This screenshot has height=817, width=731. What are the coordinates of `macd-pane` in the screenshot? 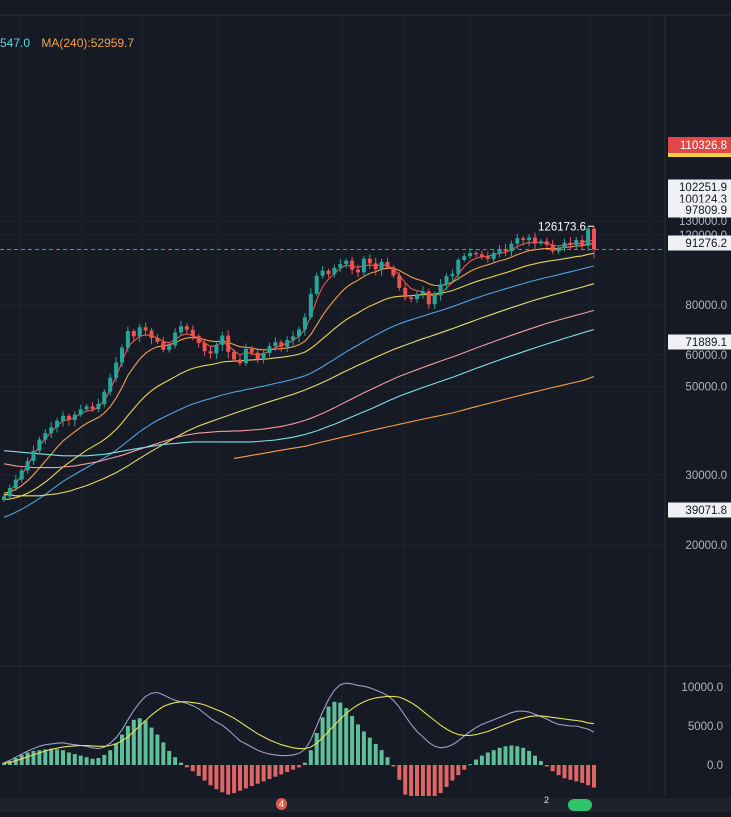 It's located at (299, 745).